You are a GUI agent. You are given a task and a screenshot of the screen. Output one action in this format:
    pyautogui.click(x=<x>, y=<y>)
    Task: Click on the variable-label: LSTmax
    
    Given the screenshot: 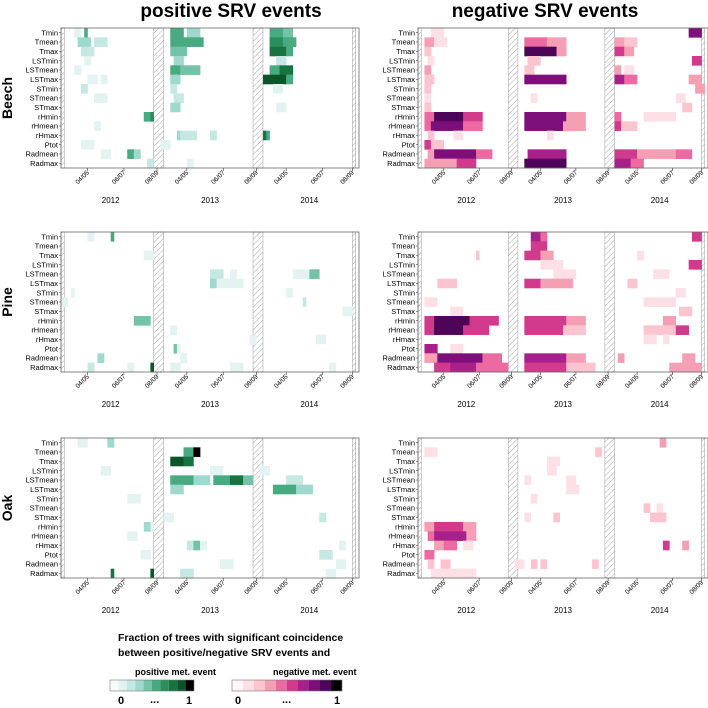 What is the action you would take?
    pyautogui.click(x=44, y=283)
    